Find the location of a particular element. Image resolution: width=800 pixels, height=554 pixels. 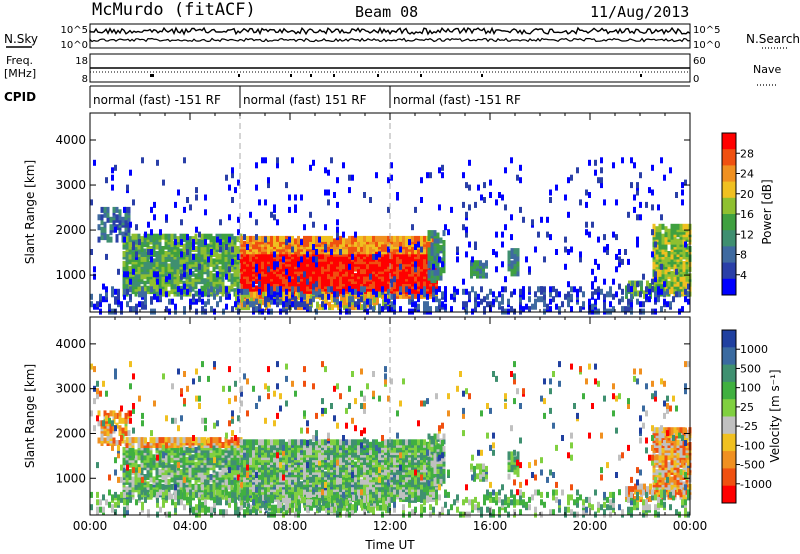

nave-label: Nave is located at coordinates (767, 69).